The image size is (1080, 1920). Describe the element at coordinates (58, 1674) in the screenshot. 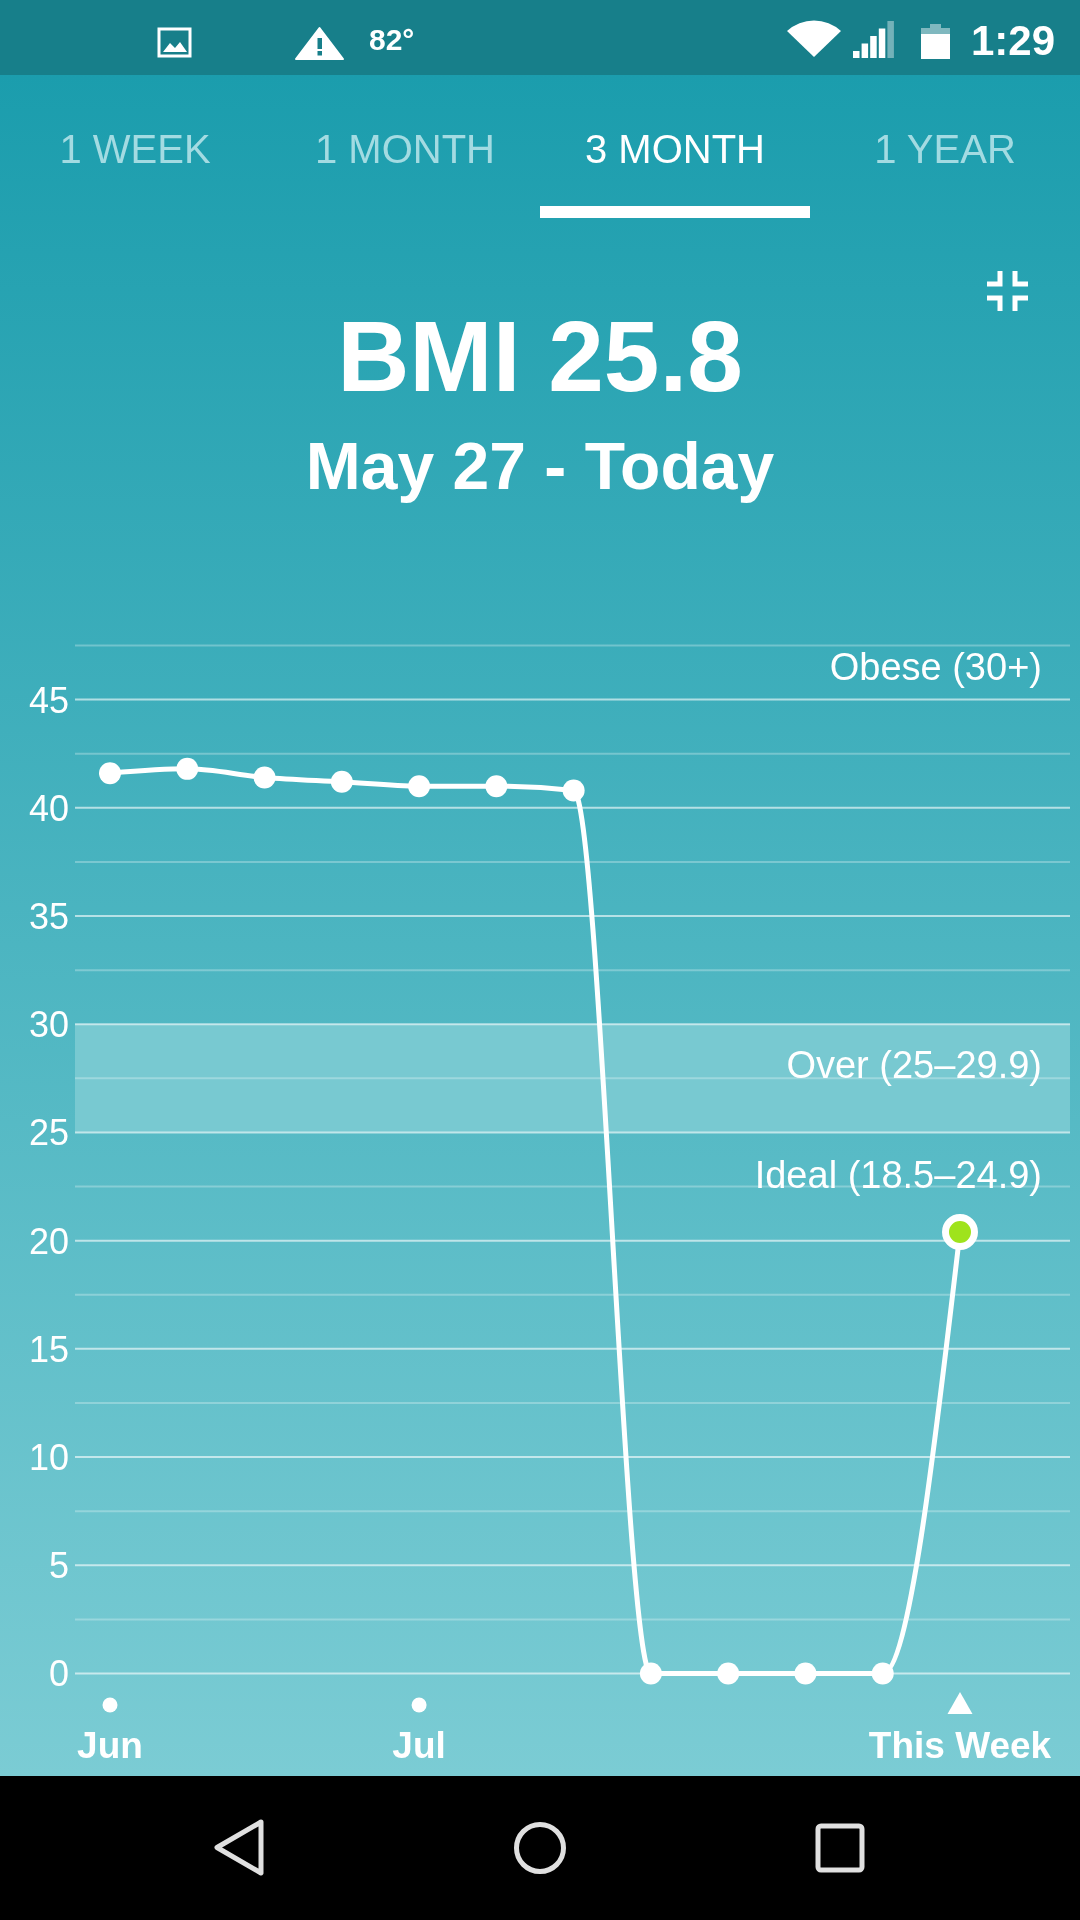

I see `y-tick-label: 0` at that location.